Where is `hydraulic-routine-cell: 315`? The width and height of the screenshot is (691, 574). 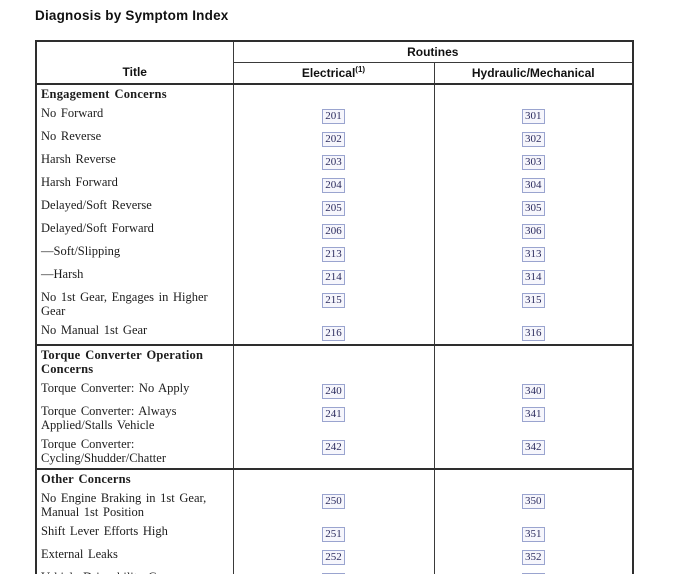
hydraulic-routine-cell: 315 is located at coordinates (533, 304).